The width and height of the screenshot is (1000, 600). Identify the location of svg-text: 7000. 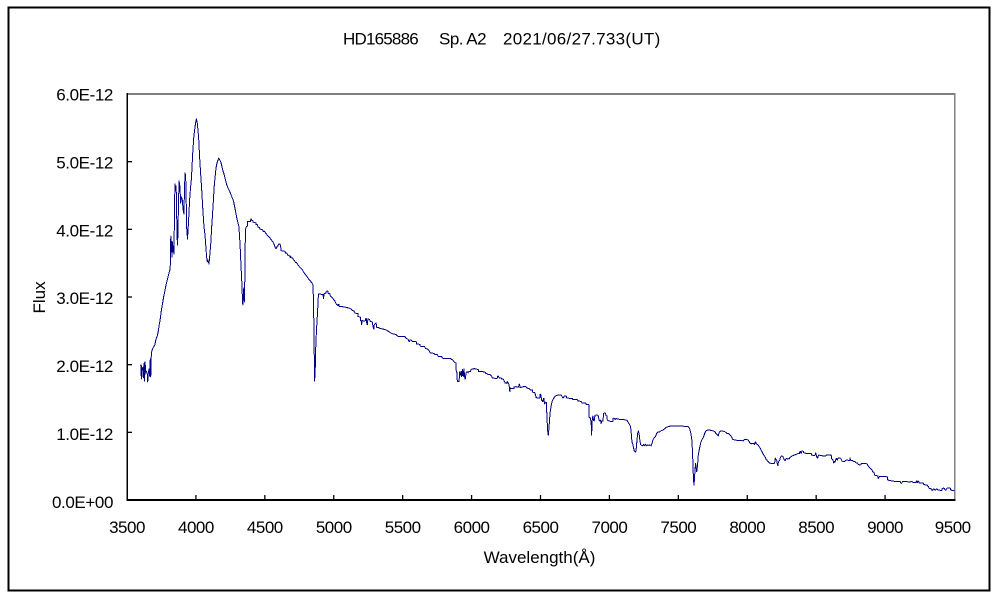
(610, 527).